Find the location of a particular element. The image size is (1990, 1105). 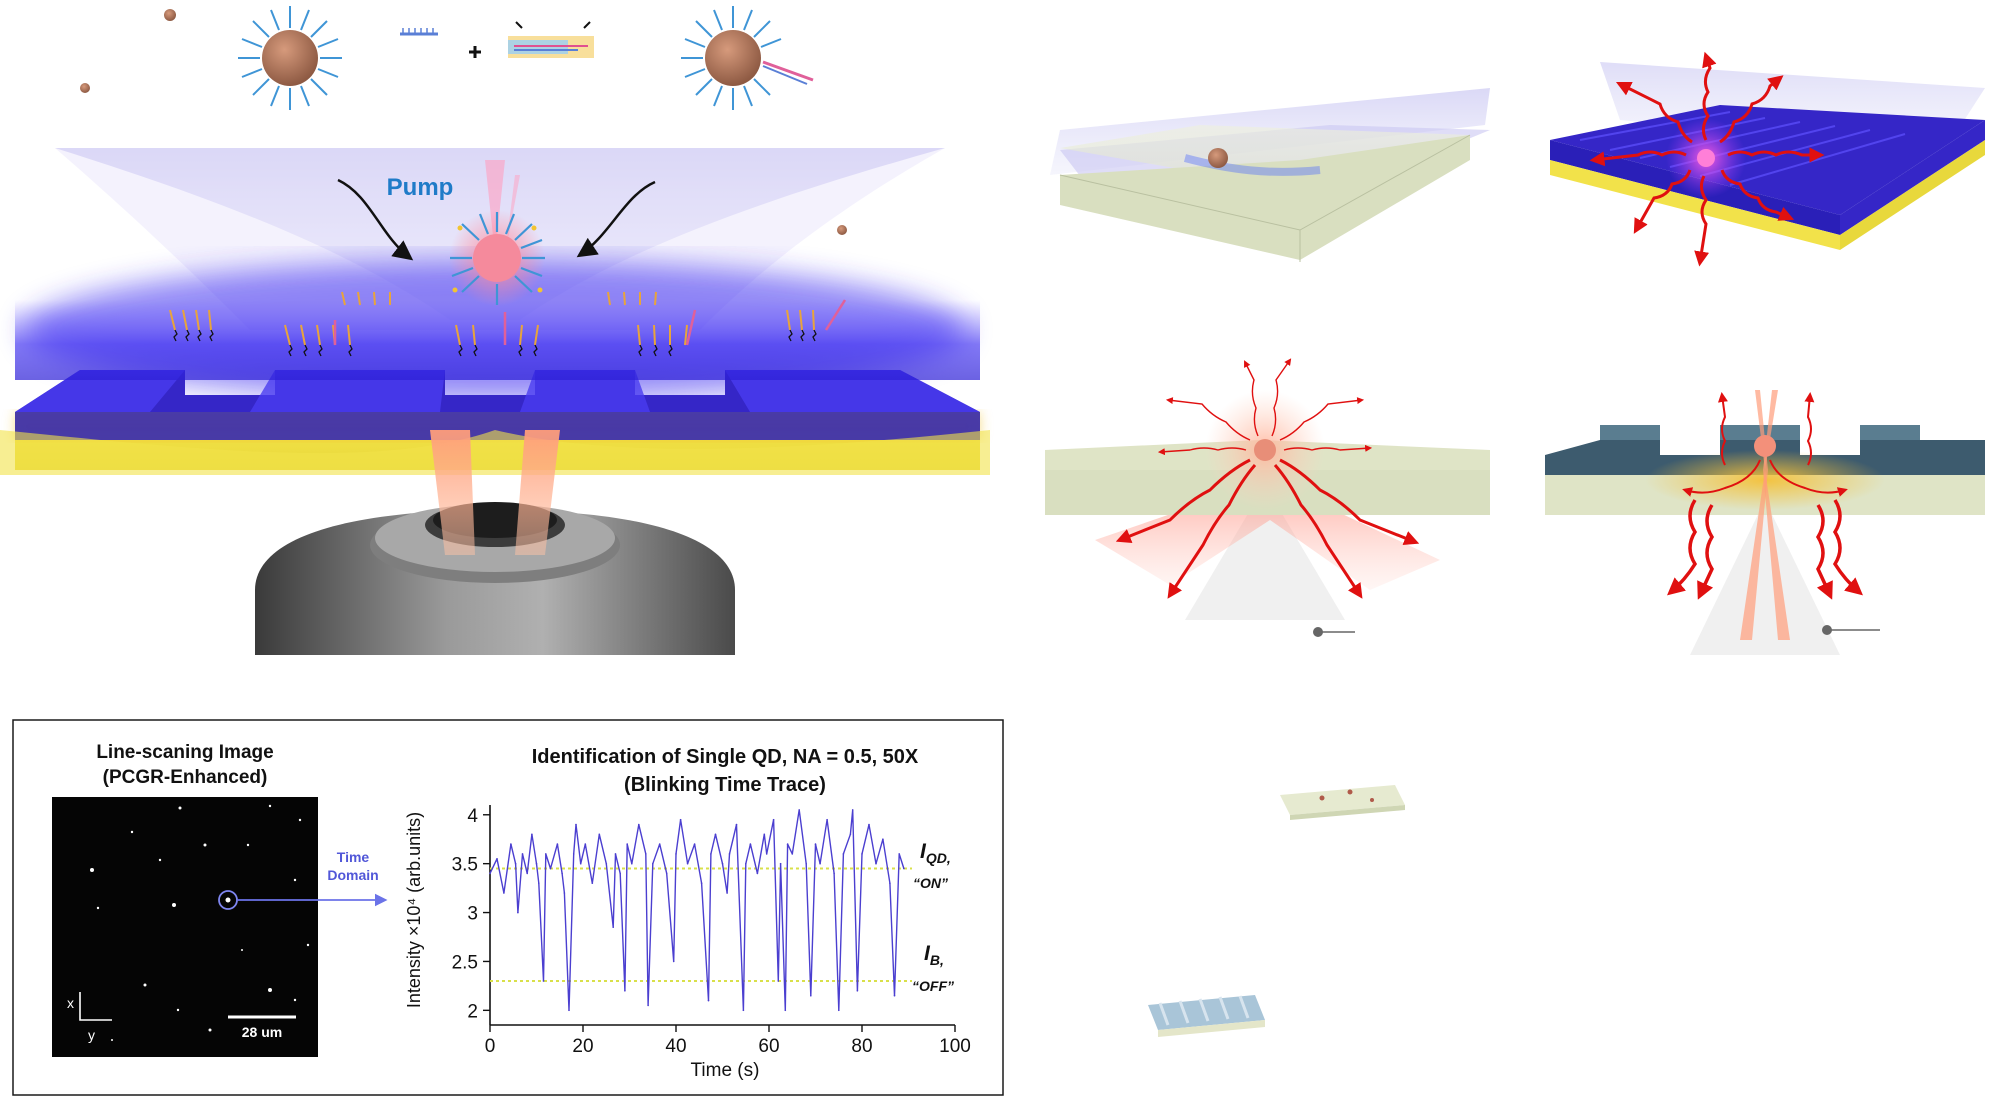

on-level-label: IQD, “ON” is located at coordinates (932, 865).